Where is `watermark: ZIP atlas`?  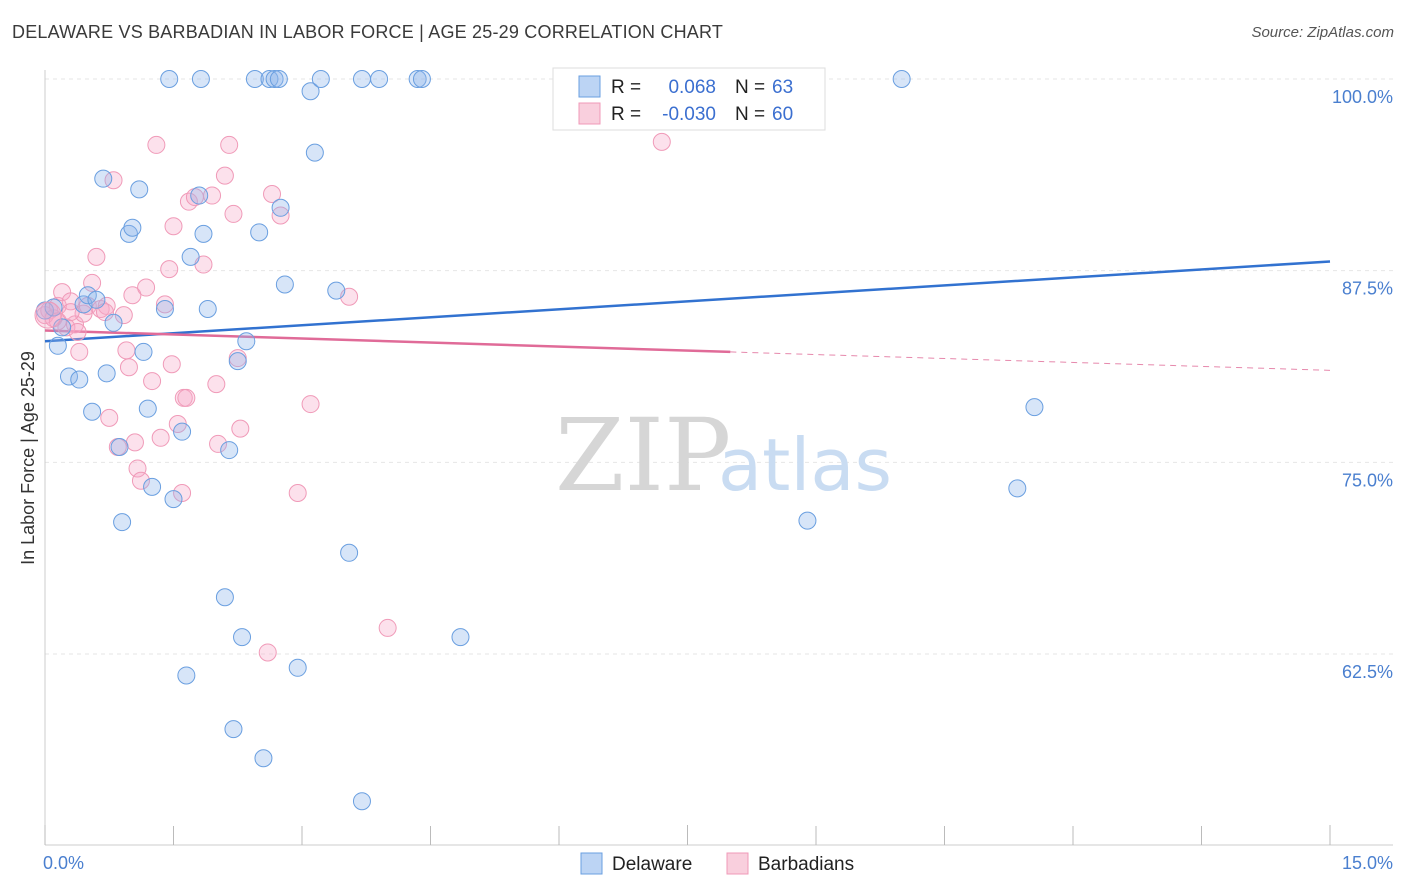
watermark: ZIP atlas is located at coordinates (723, 455).